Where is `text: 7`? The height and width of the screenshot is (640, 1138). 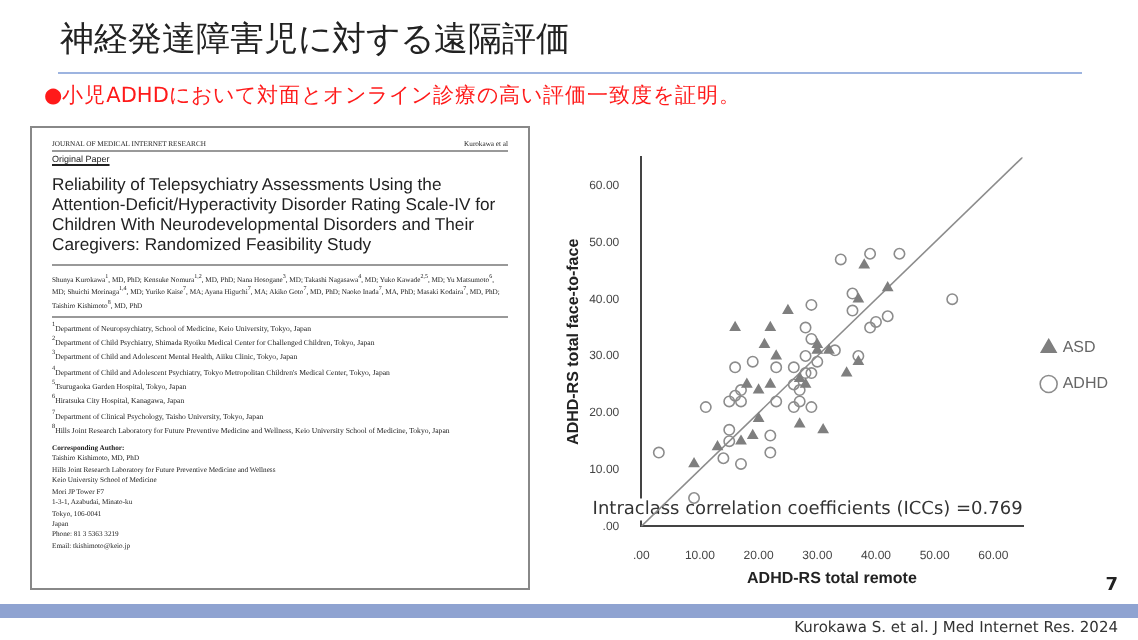 text: 7 is located at coordinates (1111, 586).